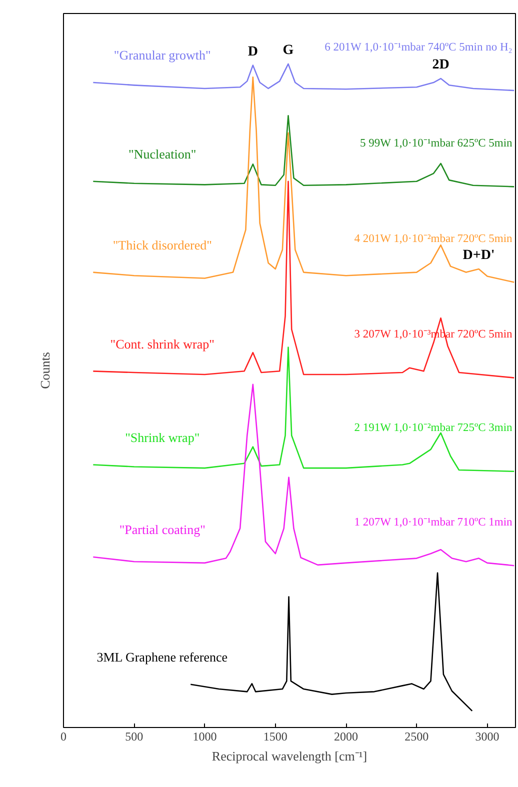 This screenshot has height=787, width=518. What do you see at coordinates (487, 737) in the screenshot?
I see `x-tick-label: 3000` at bounding box center [487, 737].